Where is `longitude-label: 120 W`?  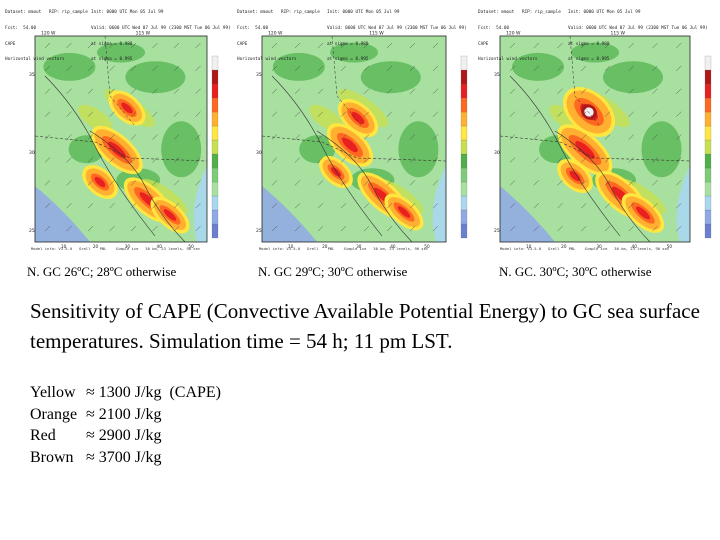 longitude-label: 120 W is located at coordinates (275, 34).